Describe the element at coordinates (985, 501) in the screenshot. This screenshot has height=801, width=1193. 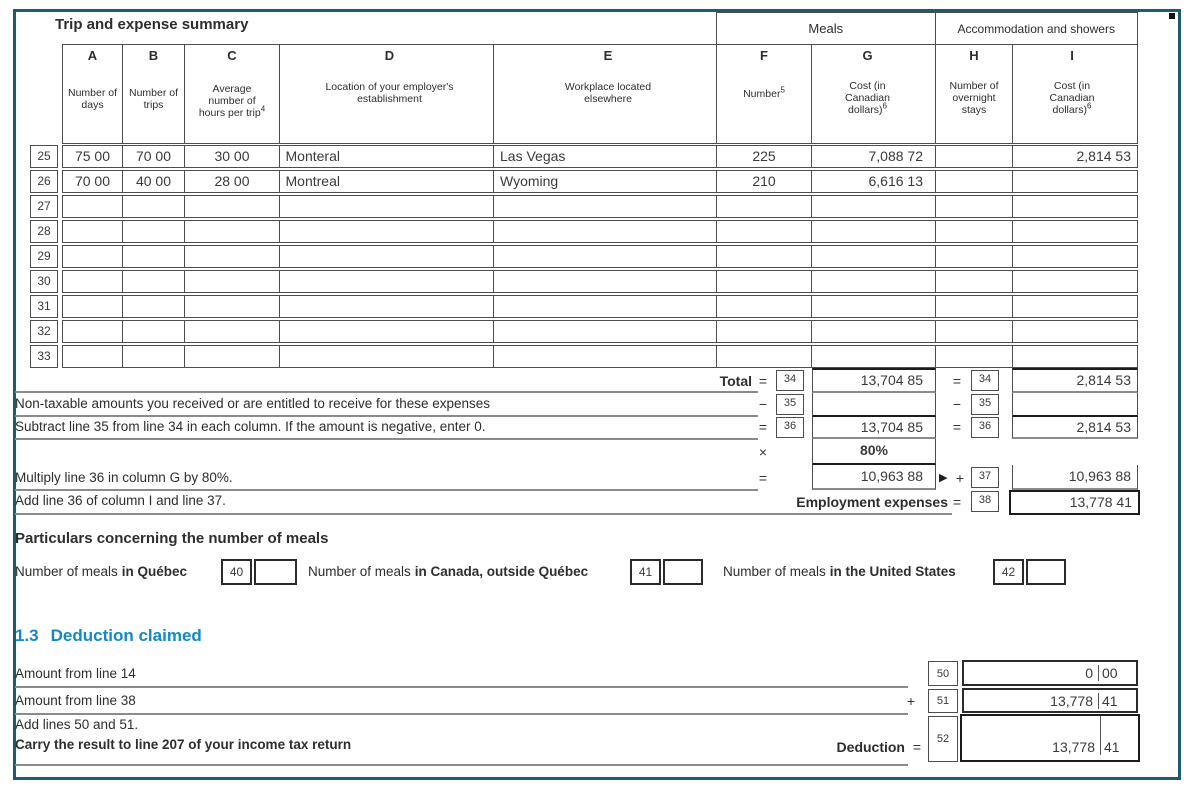
I see `line-38-codebox: 38` at that location.